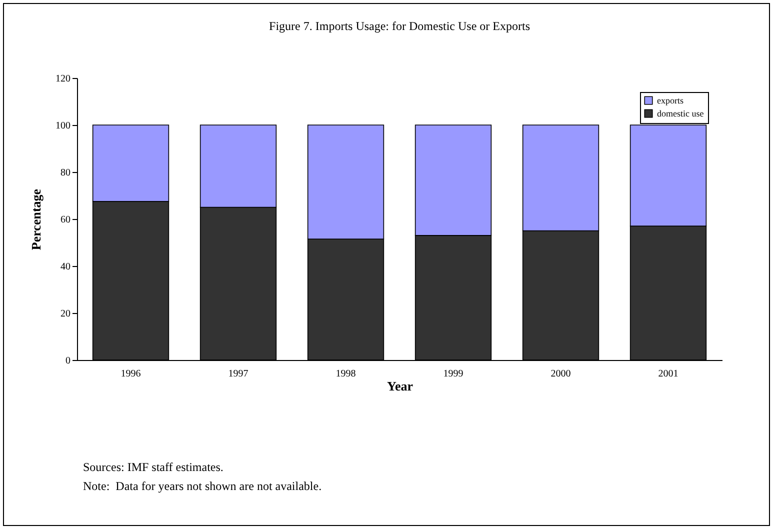 This screenshot has height=531, width=775. I want to click on x-tick-label: 1997, so click(238, 374).